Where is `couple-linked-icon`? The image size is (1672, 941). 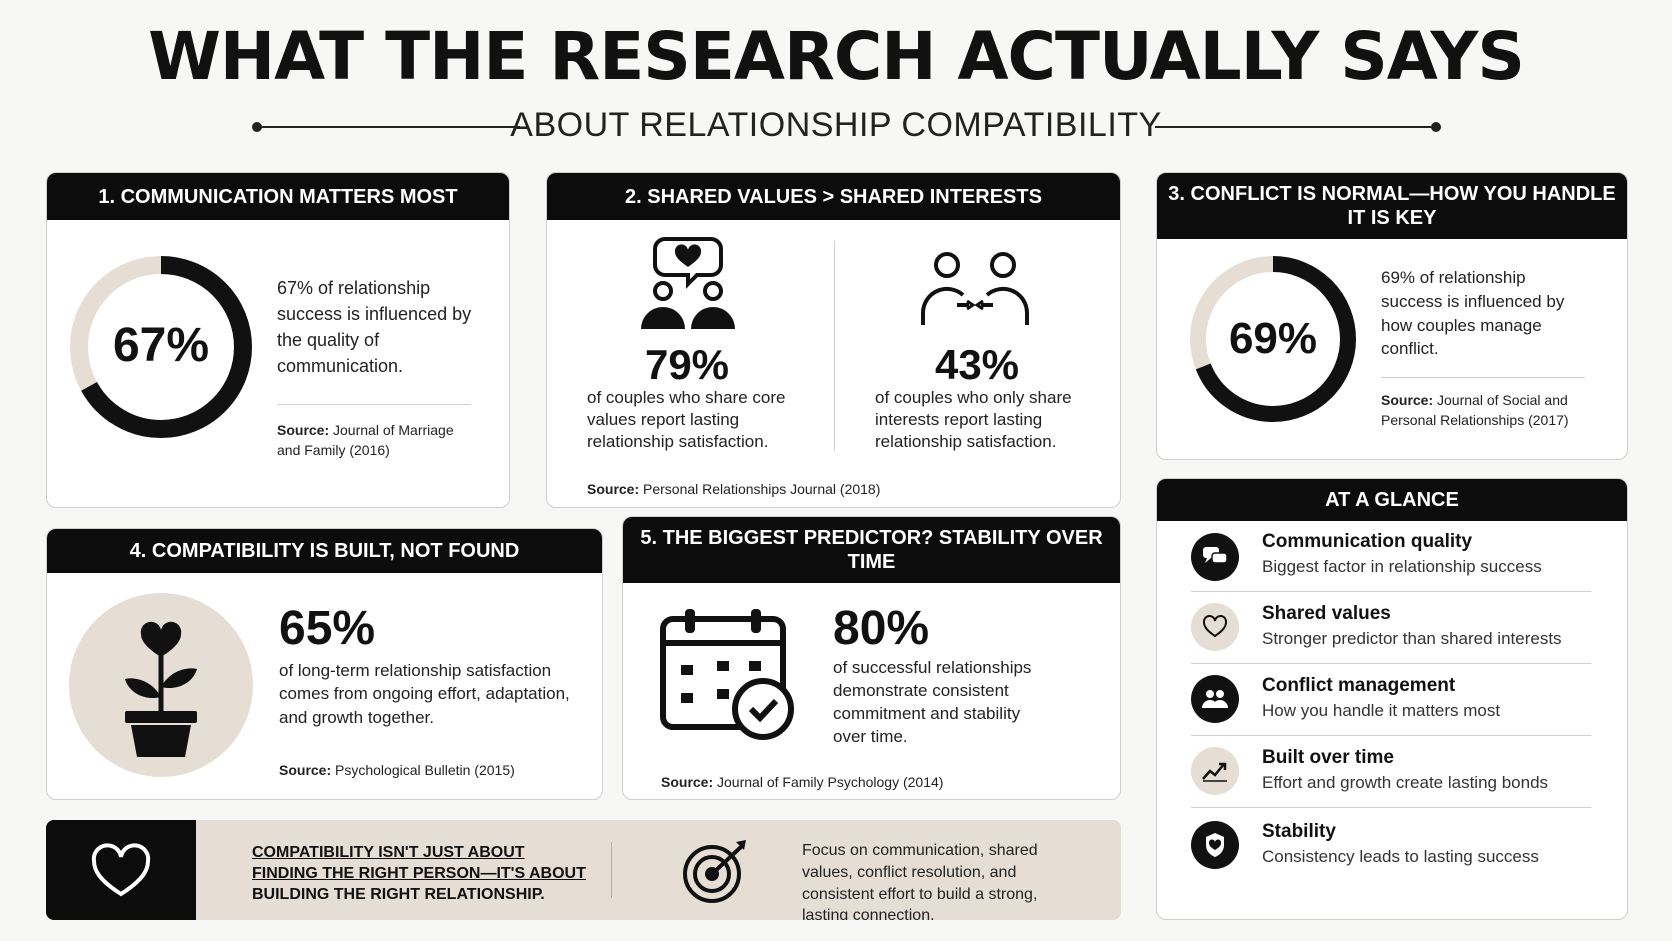
couple-linked-icon is located at coordinates (975, 288).